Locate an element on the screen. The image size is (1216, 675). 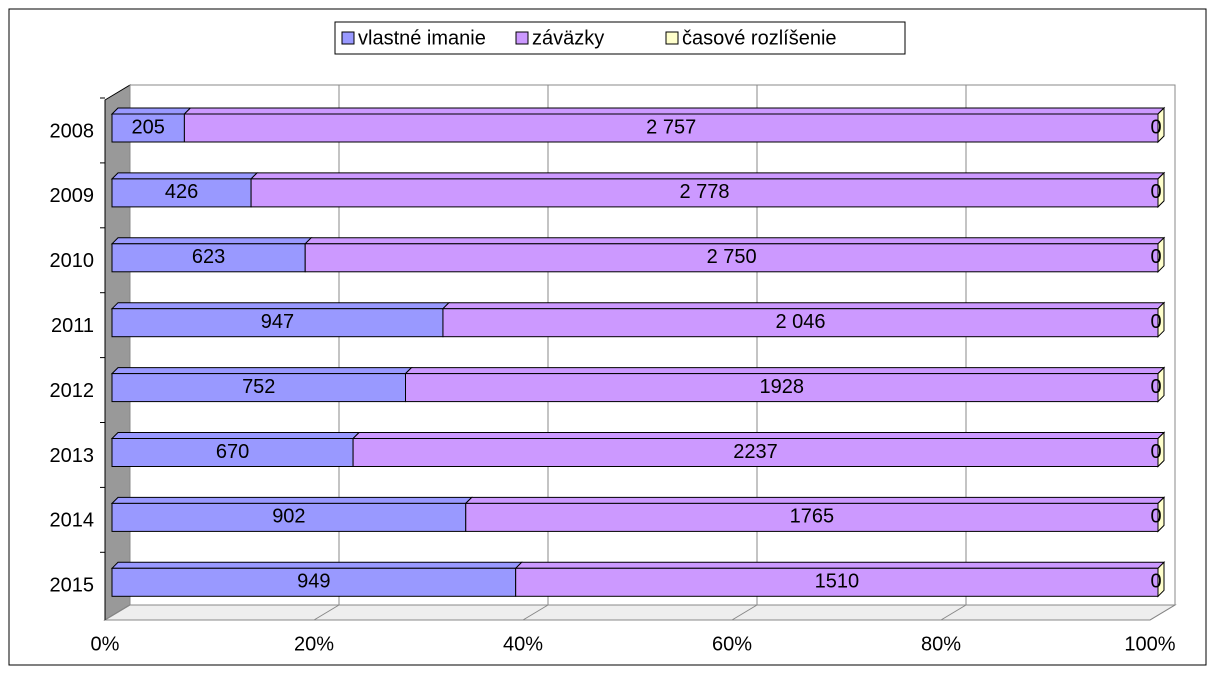
legend-label: záväzky is located at coordinates (568, 38).